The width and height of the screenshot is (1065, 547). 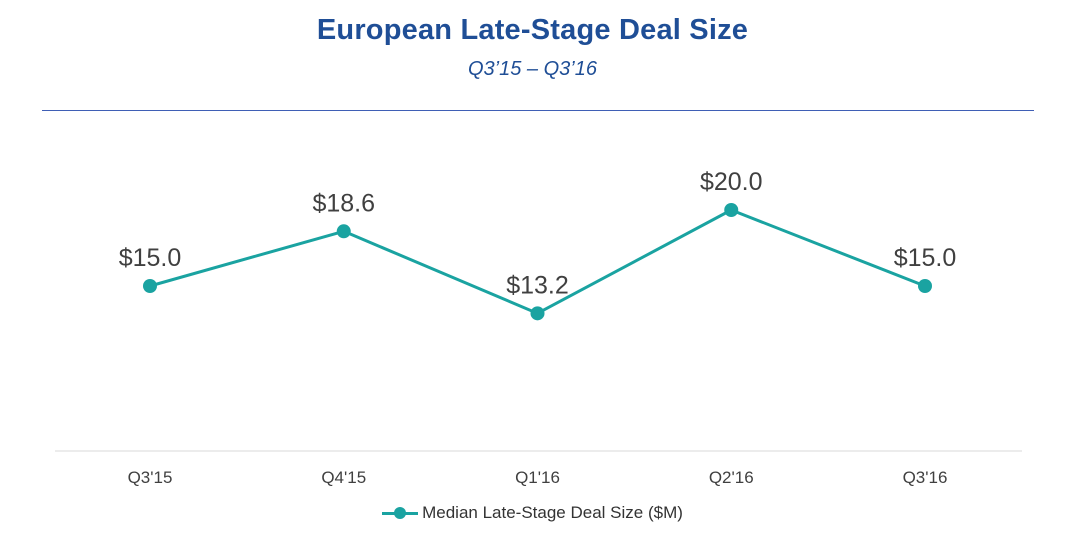 I want to click on chart-title: European Late-Stage Deal Size, so click(x=532, y=30).